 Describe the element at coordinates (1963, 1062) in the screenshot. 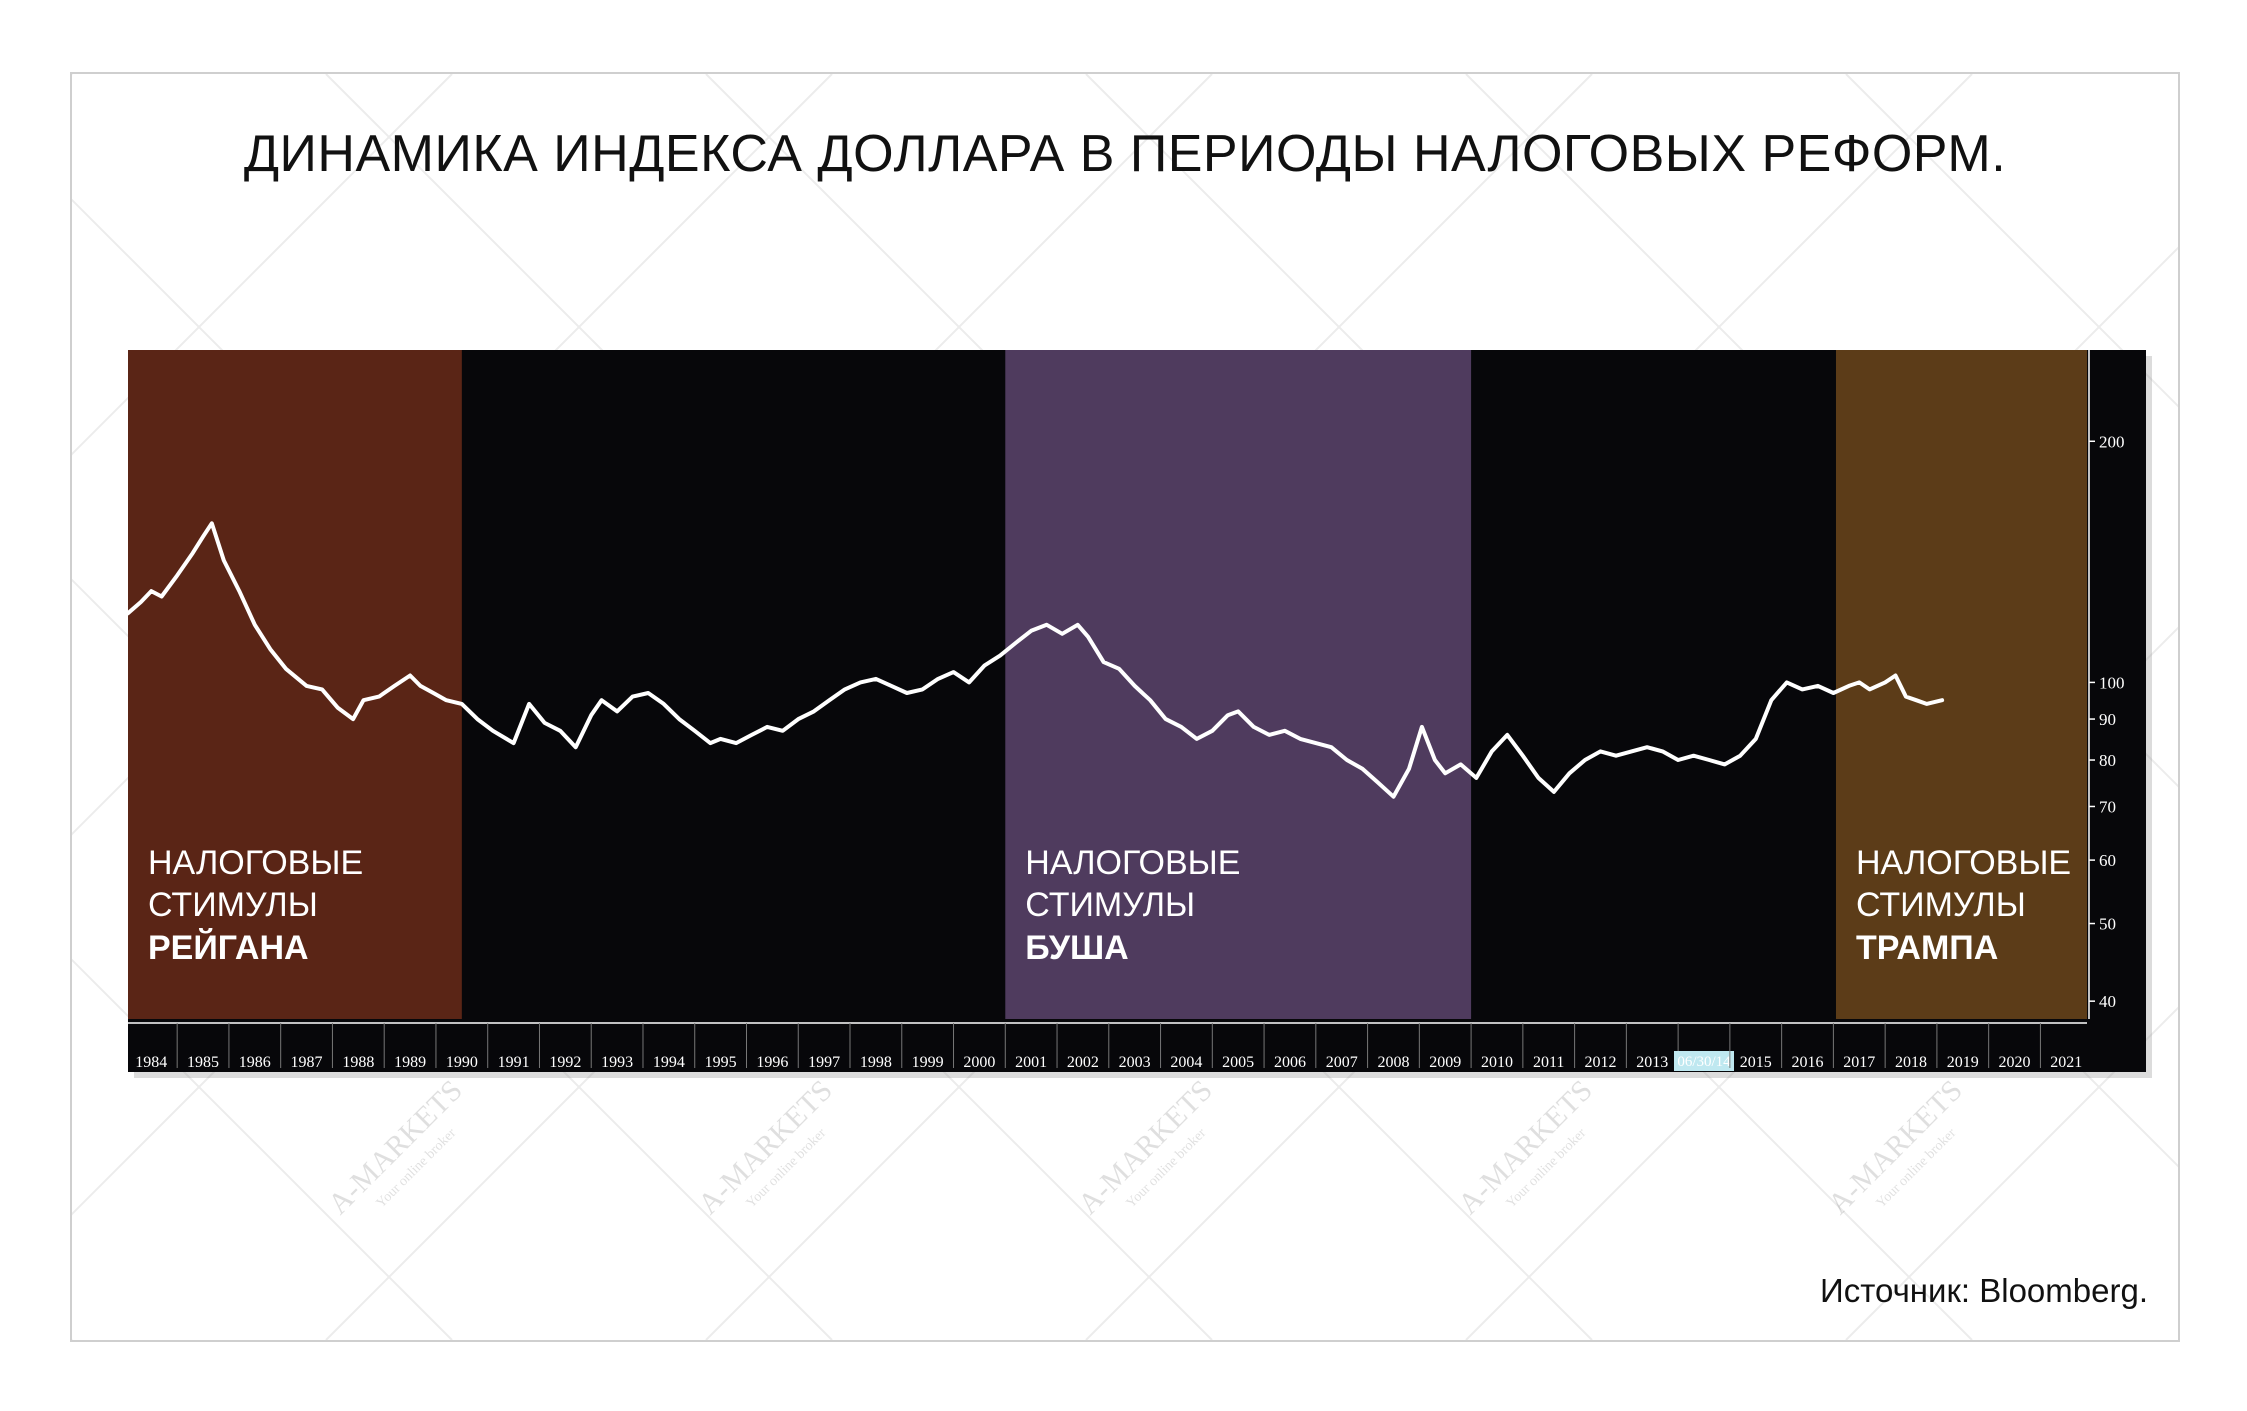

I see `x-tick-label: 2019` at that location.